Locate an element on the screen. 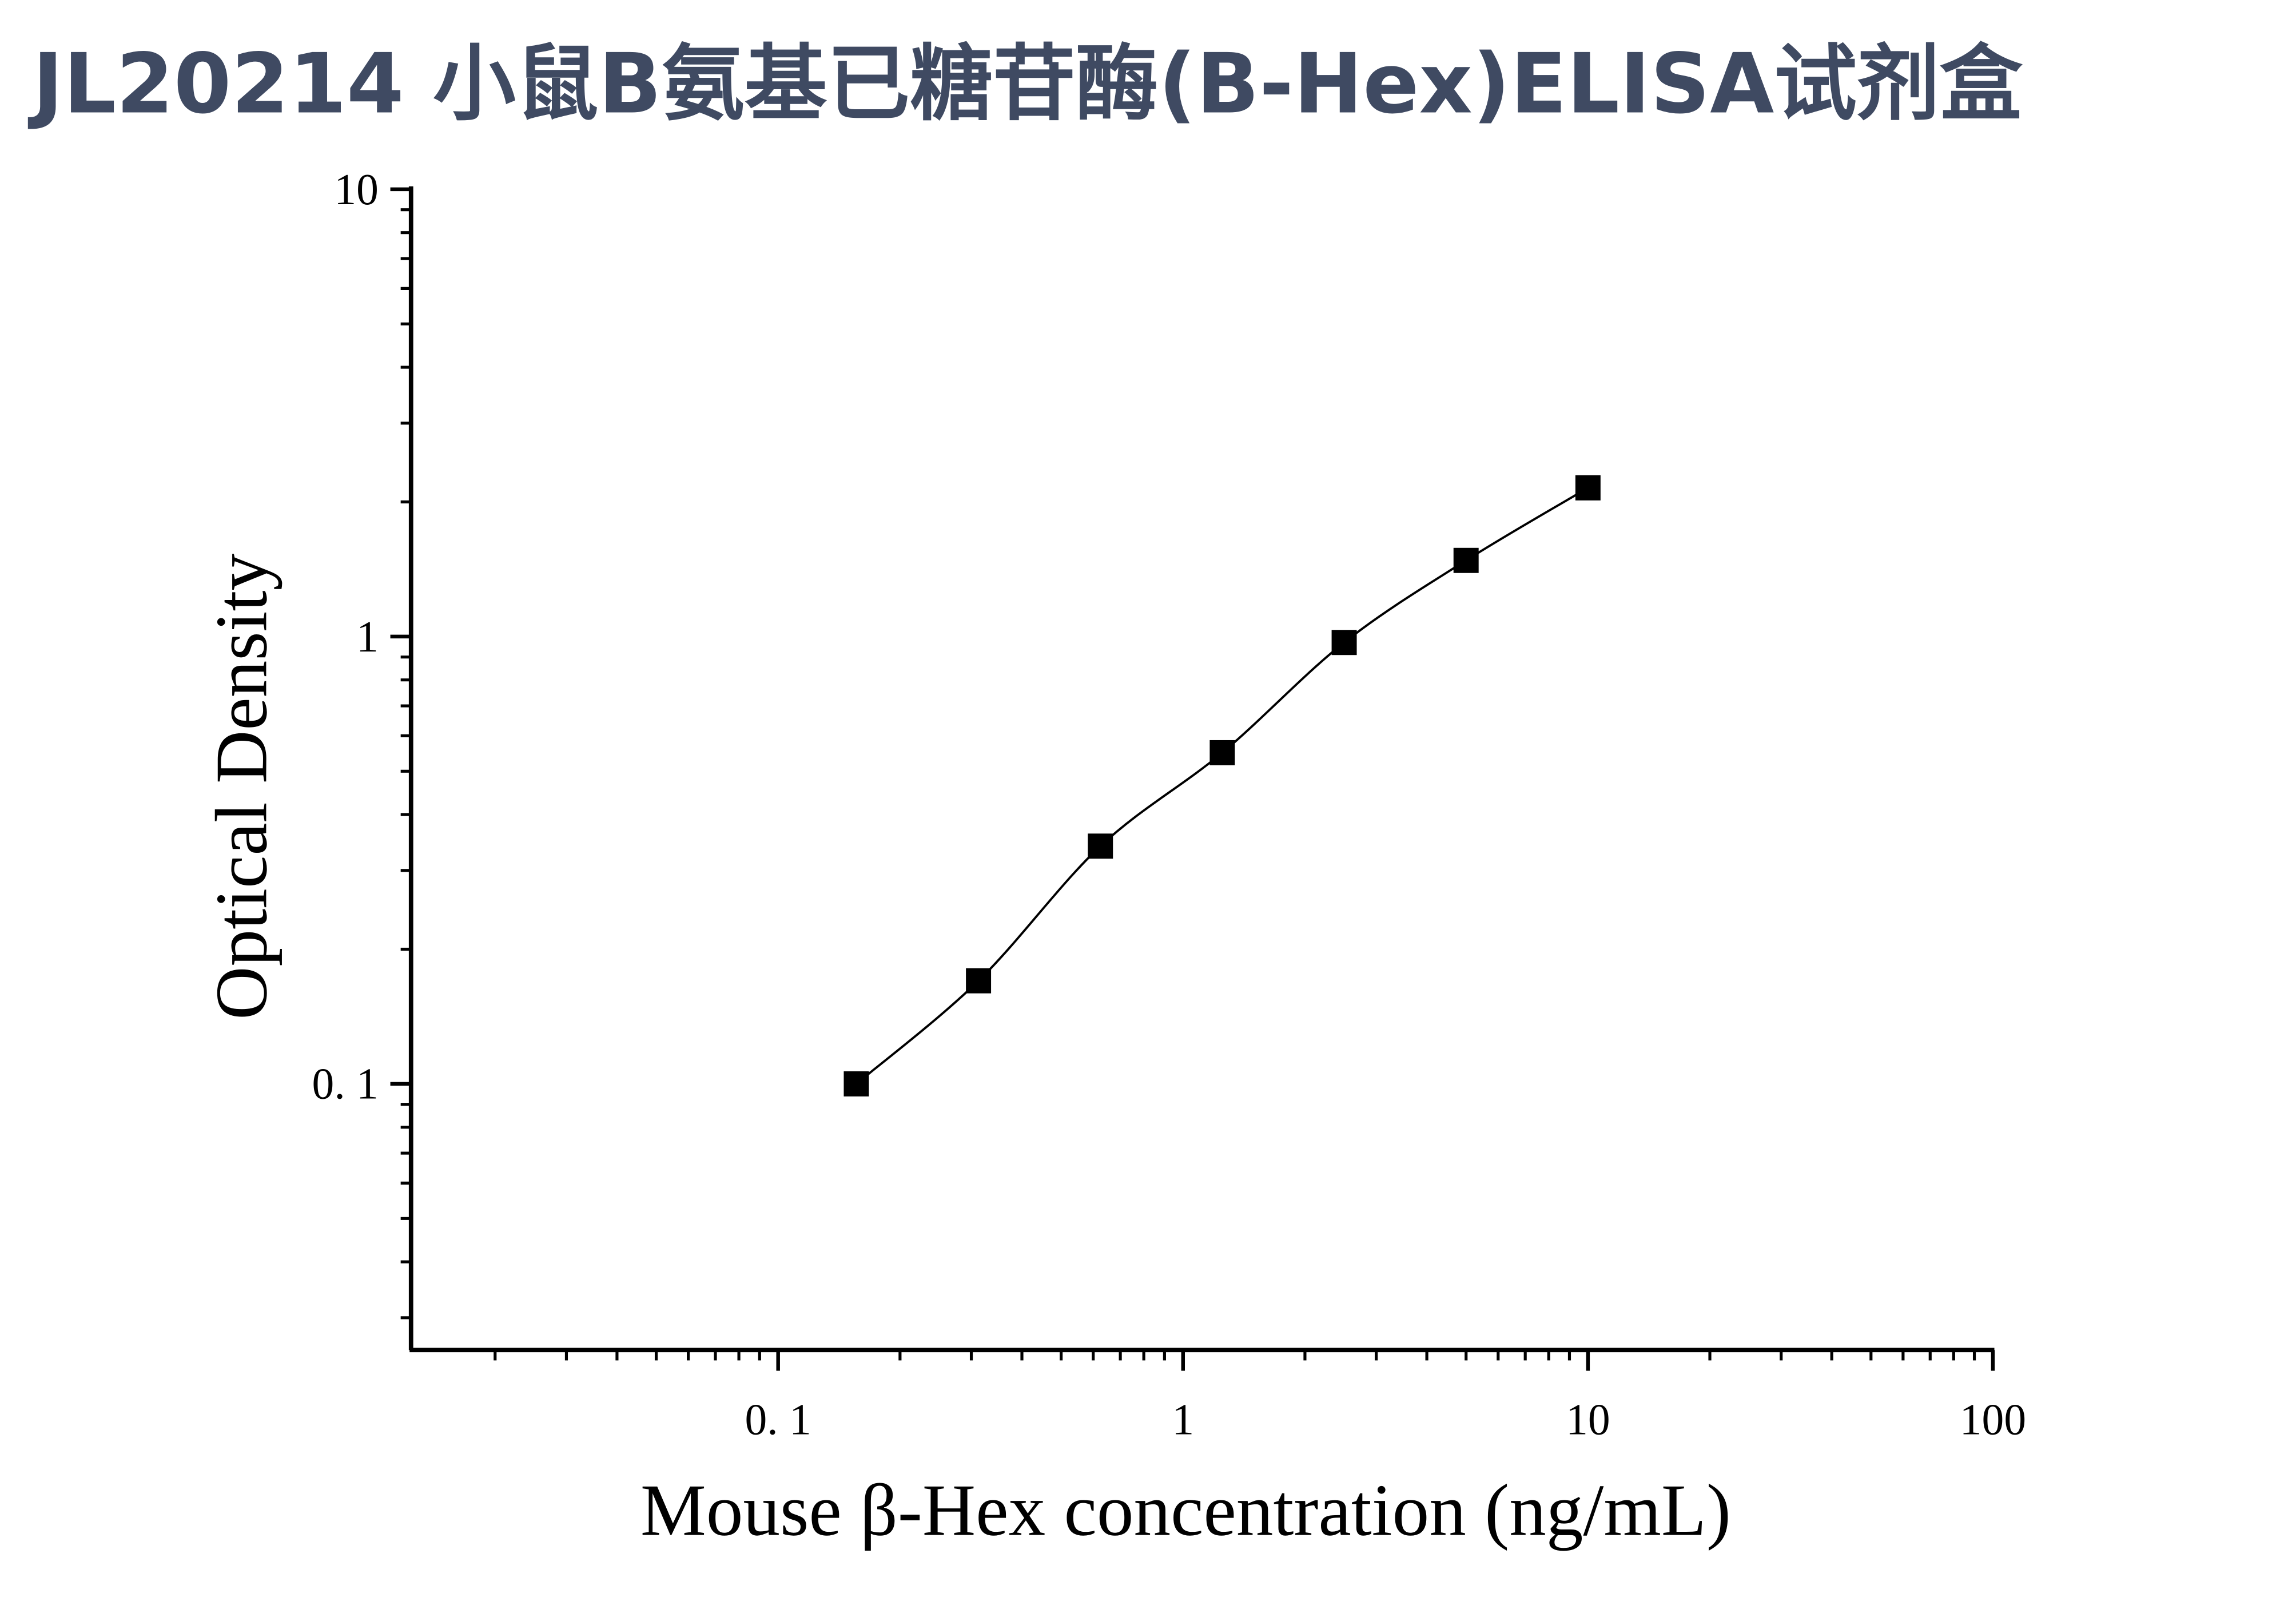  y-tick-label: 10 is located at coordinates (356, 189).